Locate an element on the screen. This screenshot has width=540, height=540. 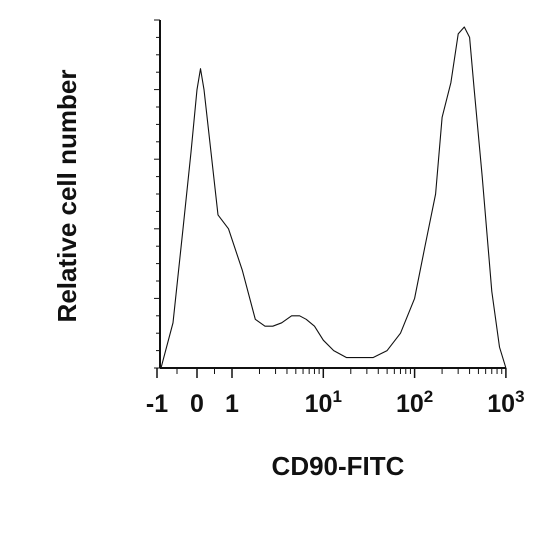
x-tick-label: 0 is located at coordinates (197, 404).